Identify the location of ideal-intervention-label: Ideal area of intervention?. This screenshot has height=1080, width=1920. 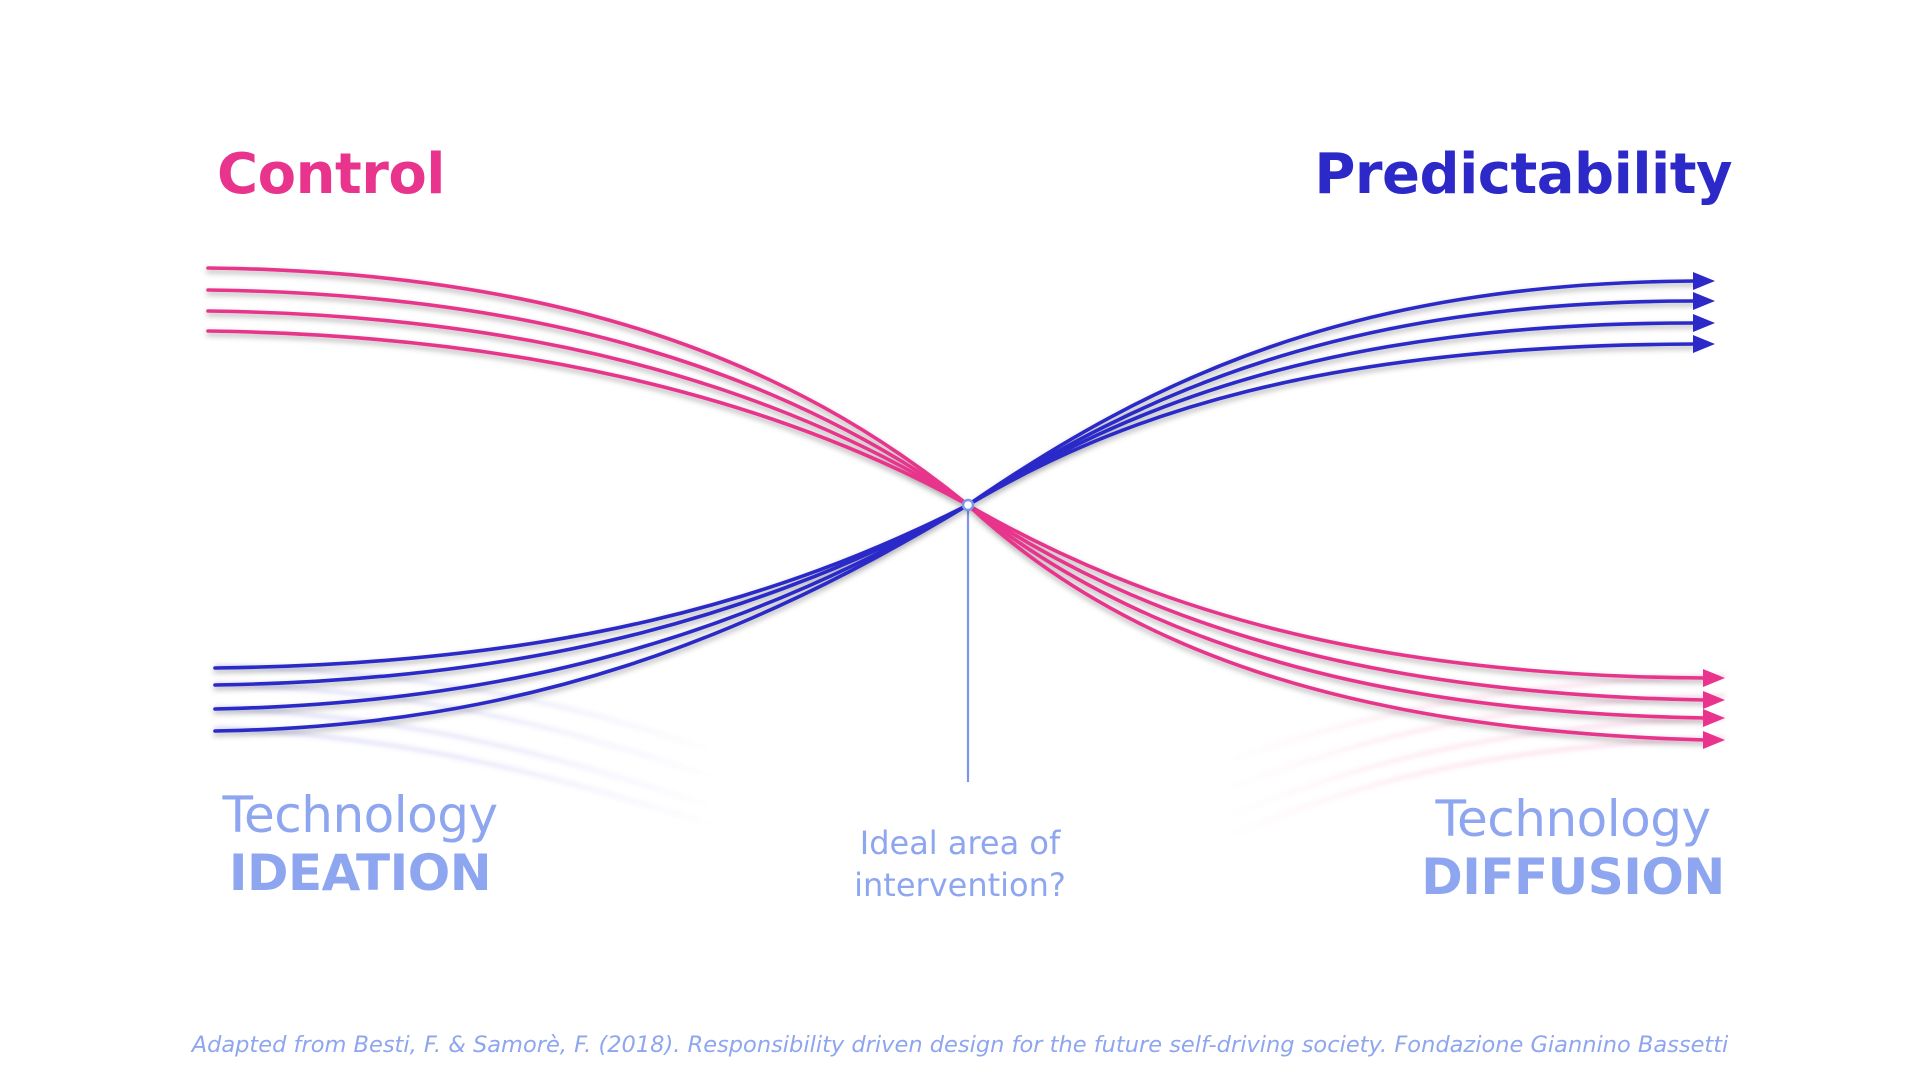
(960, 864).